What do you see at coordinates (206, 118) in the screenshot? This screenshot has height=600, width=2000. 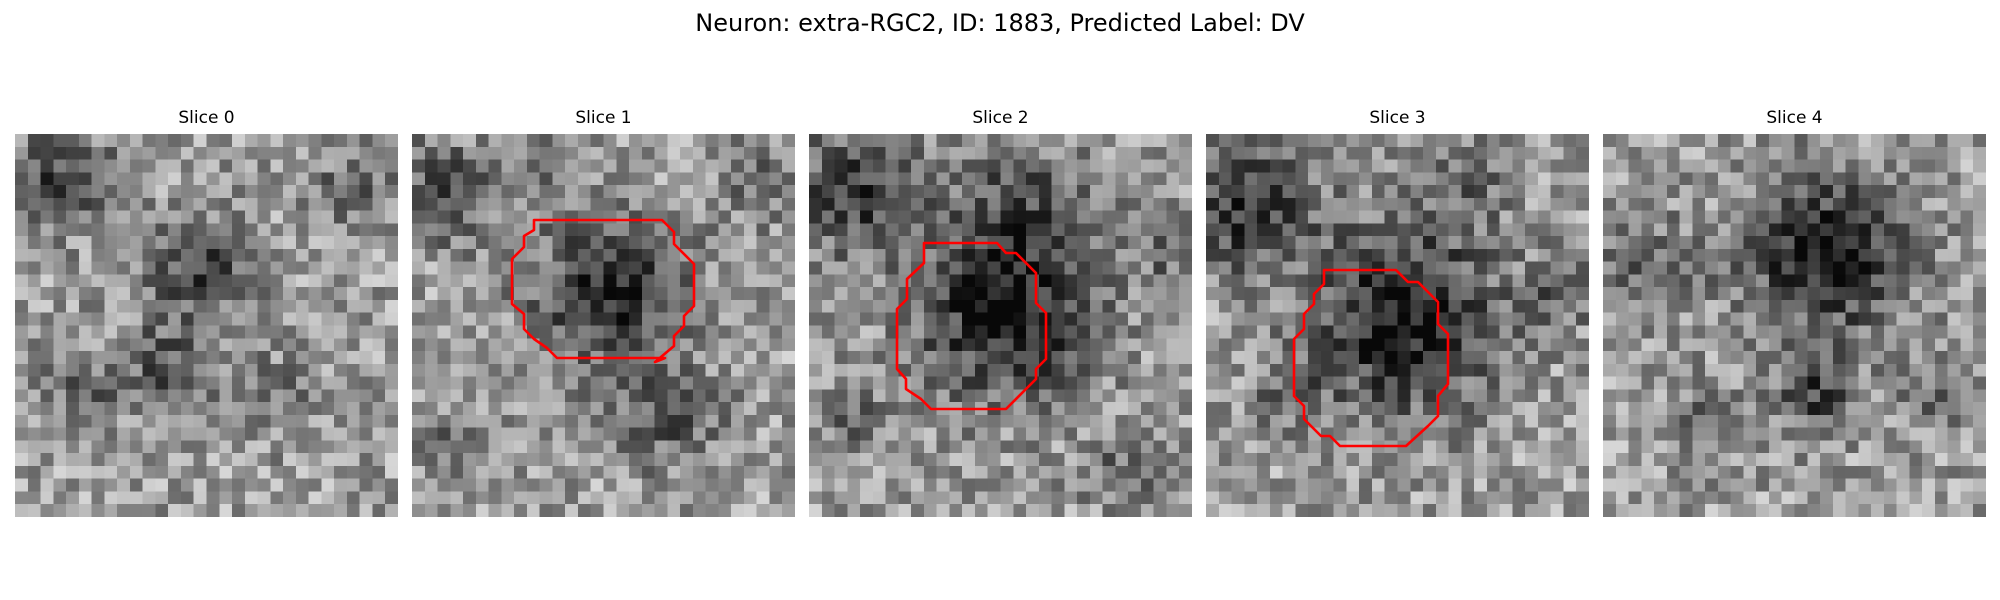 I see `slice-title: Slice 0` at bounding box center [206, 118].